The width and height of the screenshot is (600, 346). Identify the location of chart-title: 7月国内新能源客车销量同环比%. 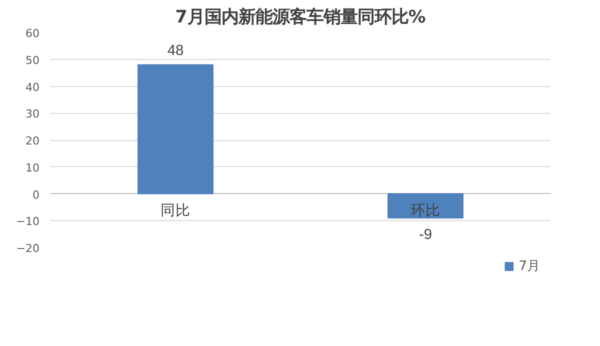
(300, 18).